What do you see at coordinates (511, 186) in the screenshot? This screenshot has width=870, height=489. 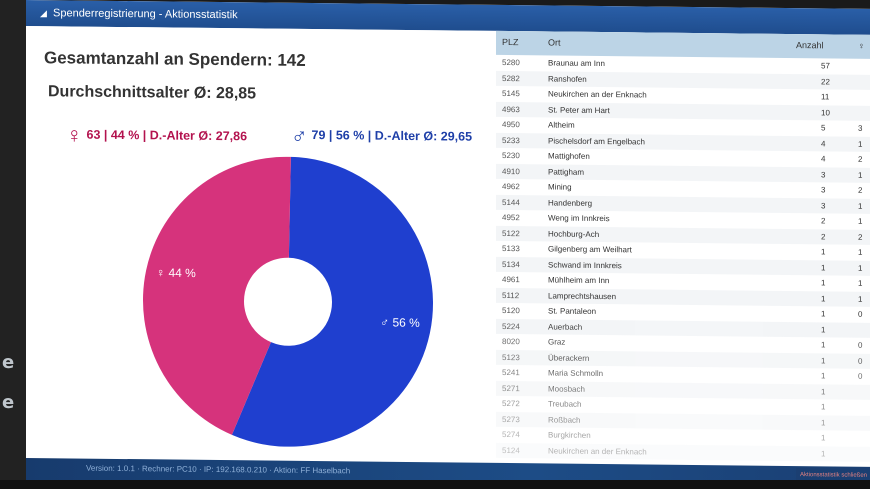 I see `cell-plz: 4962` at bounding box center [511, 186].